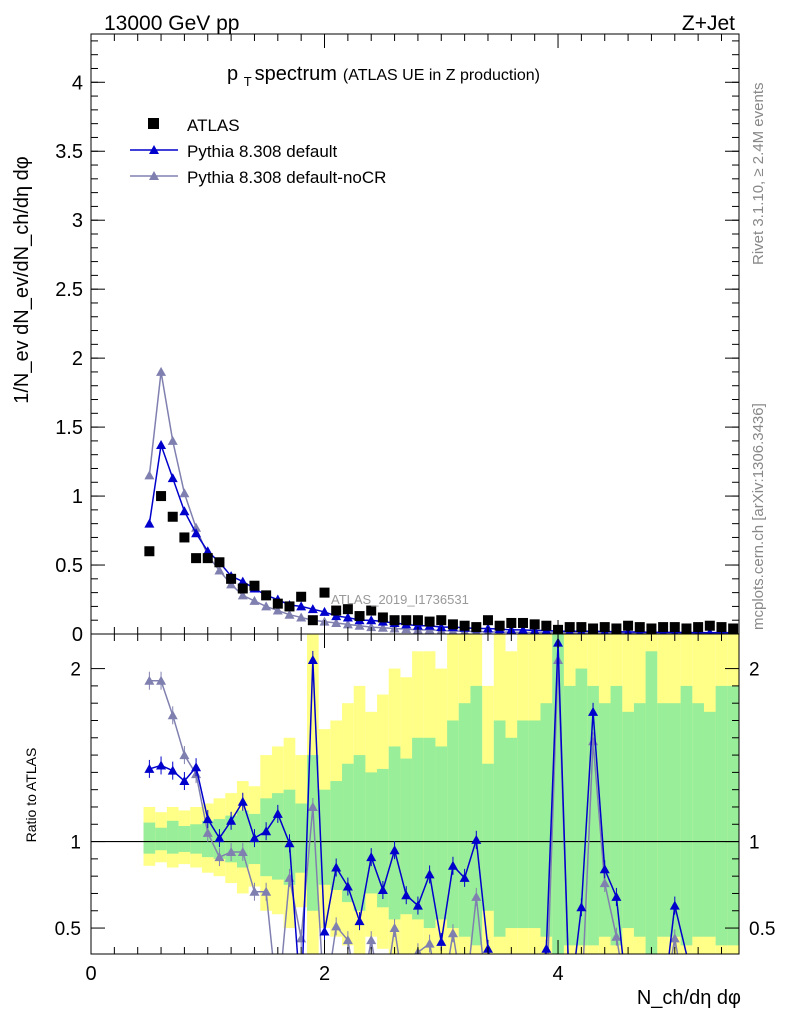  I want to click on x-tick-label: 0, so click(90, 974).